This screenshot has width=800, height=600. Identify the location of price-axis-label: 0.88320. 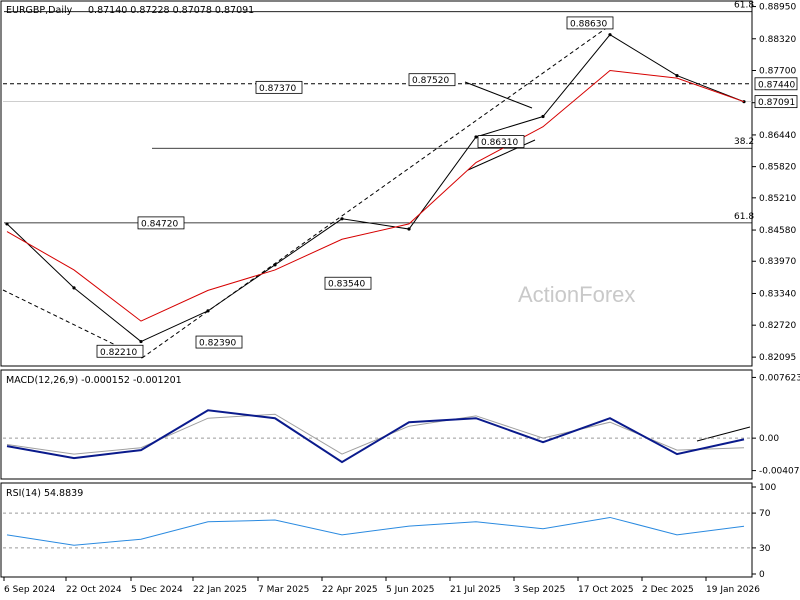
(777, 40).